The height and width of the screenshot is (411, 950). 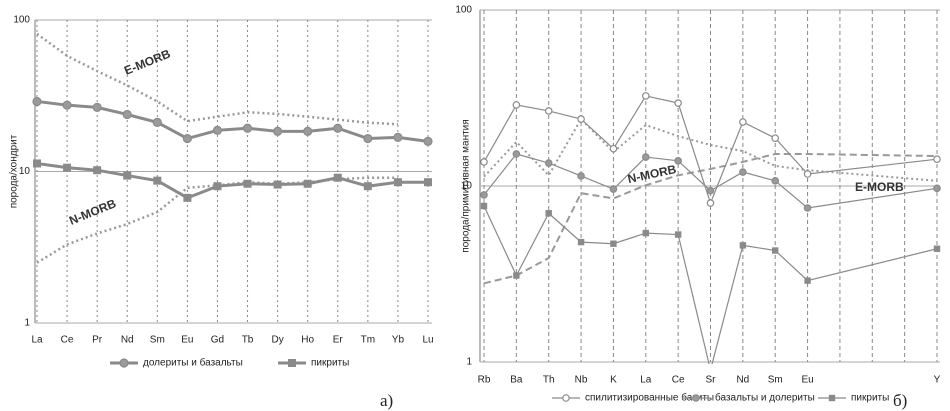 What do you see at coordinates (338, 340) in the screenshot?
I see `x-tick-label: Er` at bounding box center [338, 340].